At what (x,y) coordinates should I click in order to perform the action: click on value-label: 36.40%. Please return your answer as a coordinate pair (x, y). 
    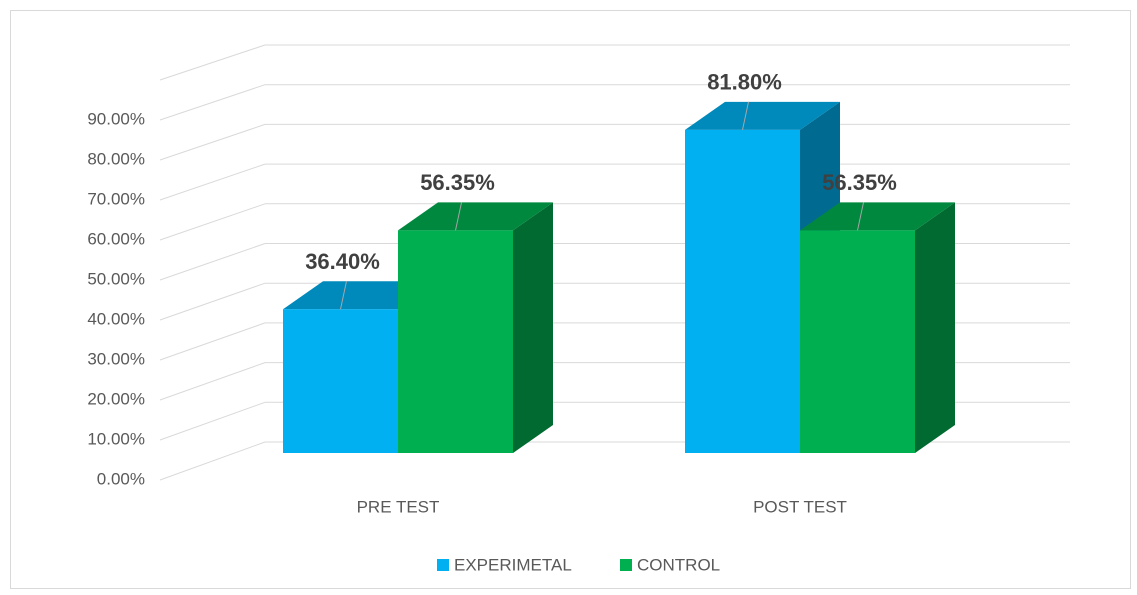
    Looking at the image, I should click on (342, 261).